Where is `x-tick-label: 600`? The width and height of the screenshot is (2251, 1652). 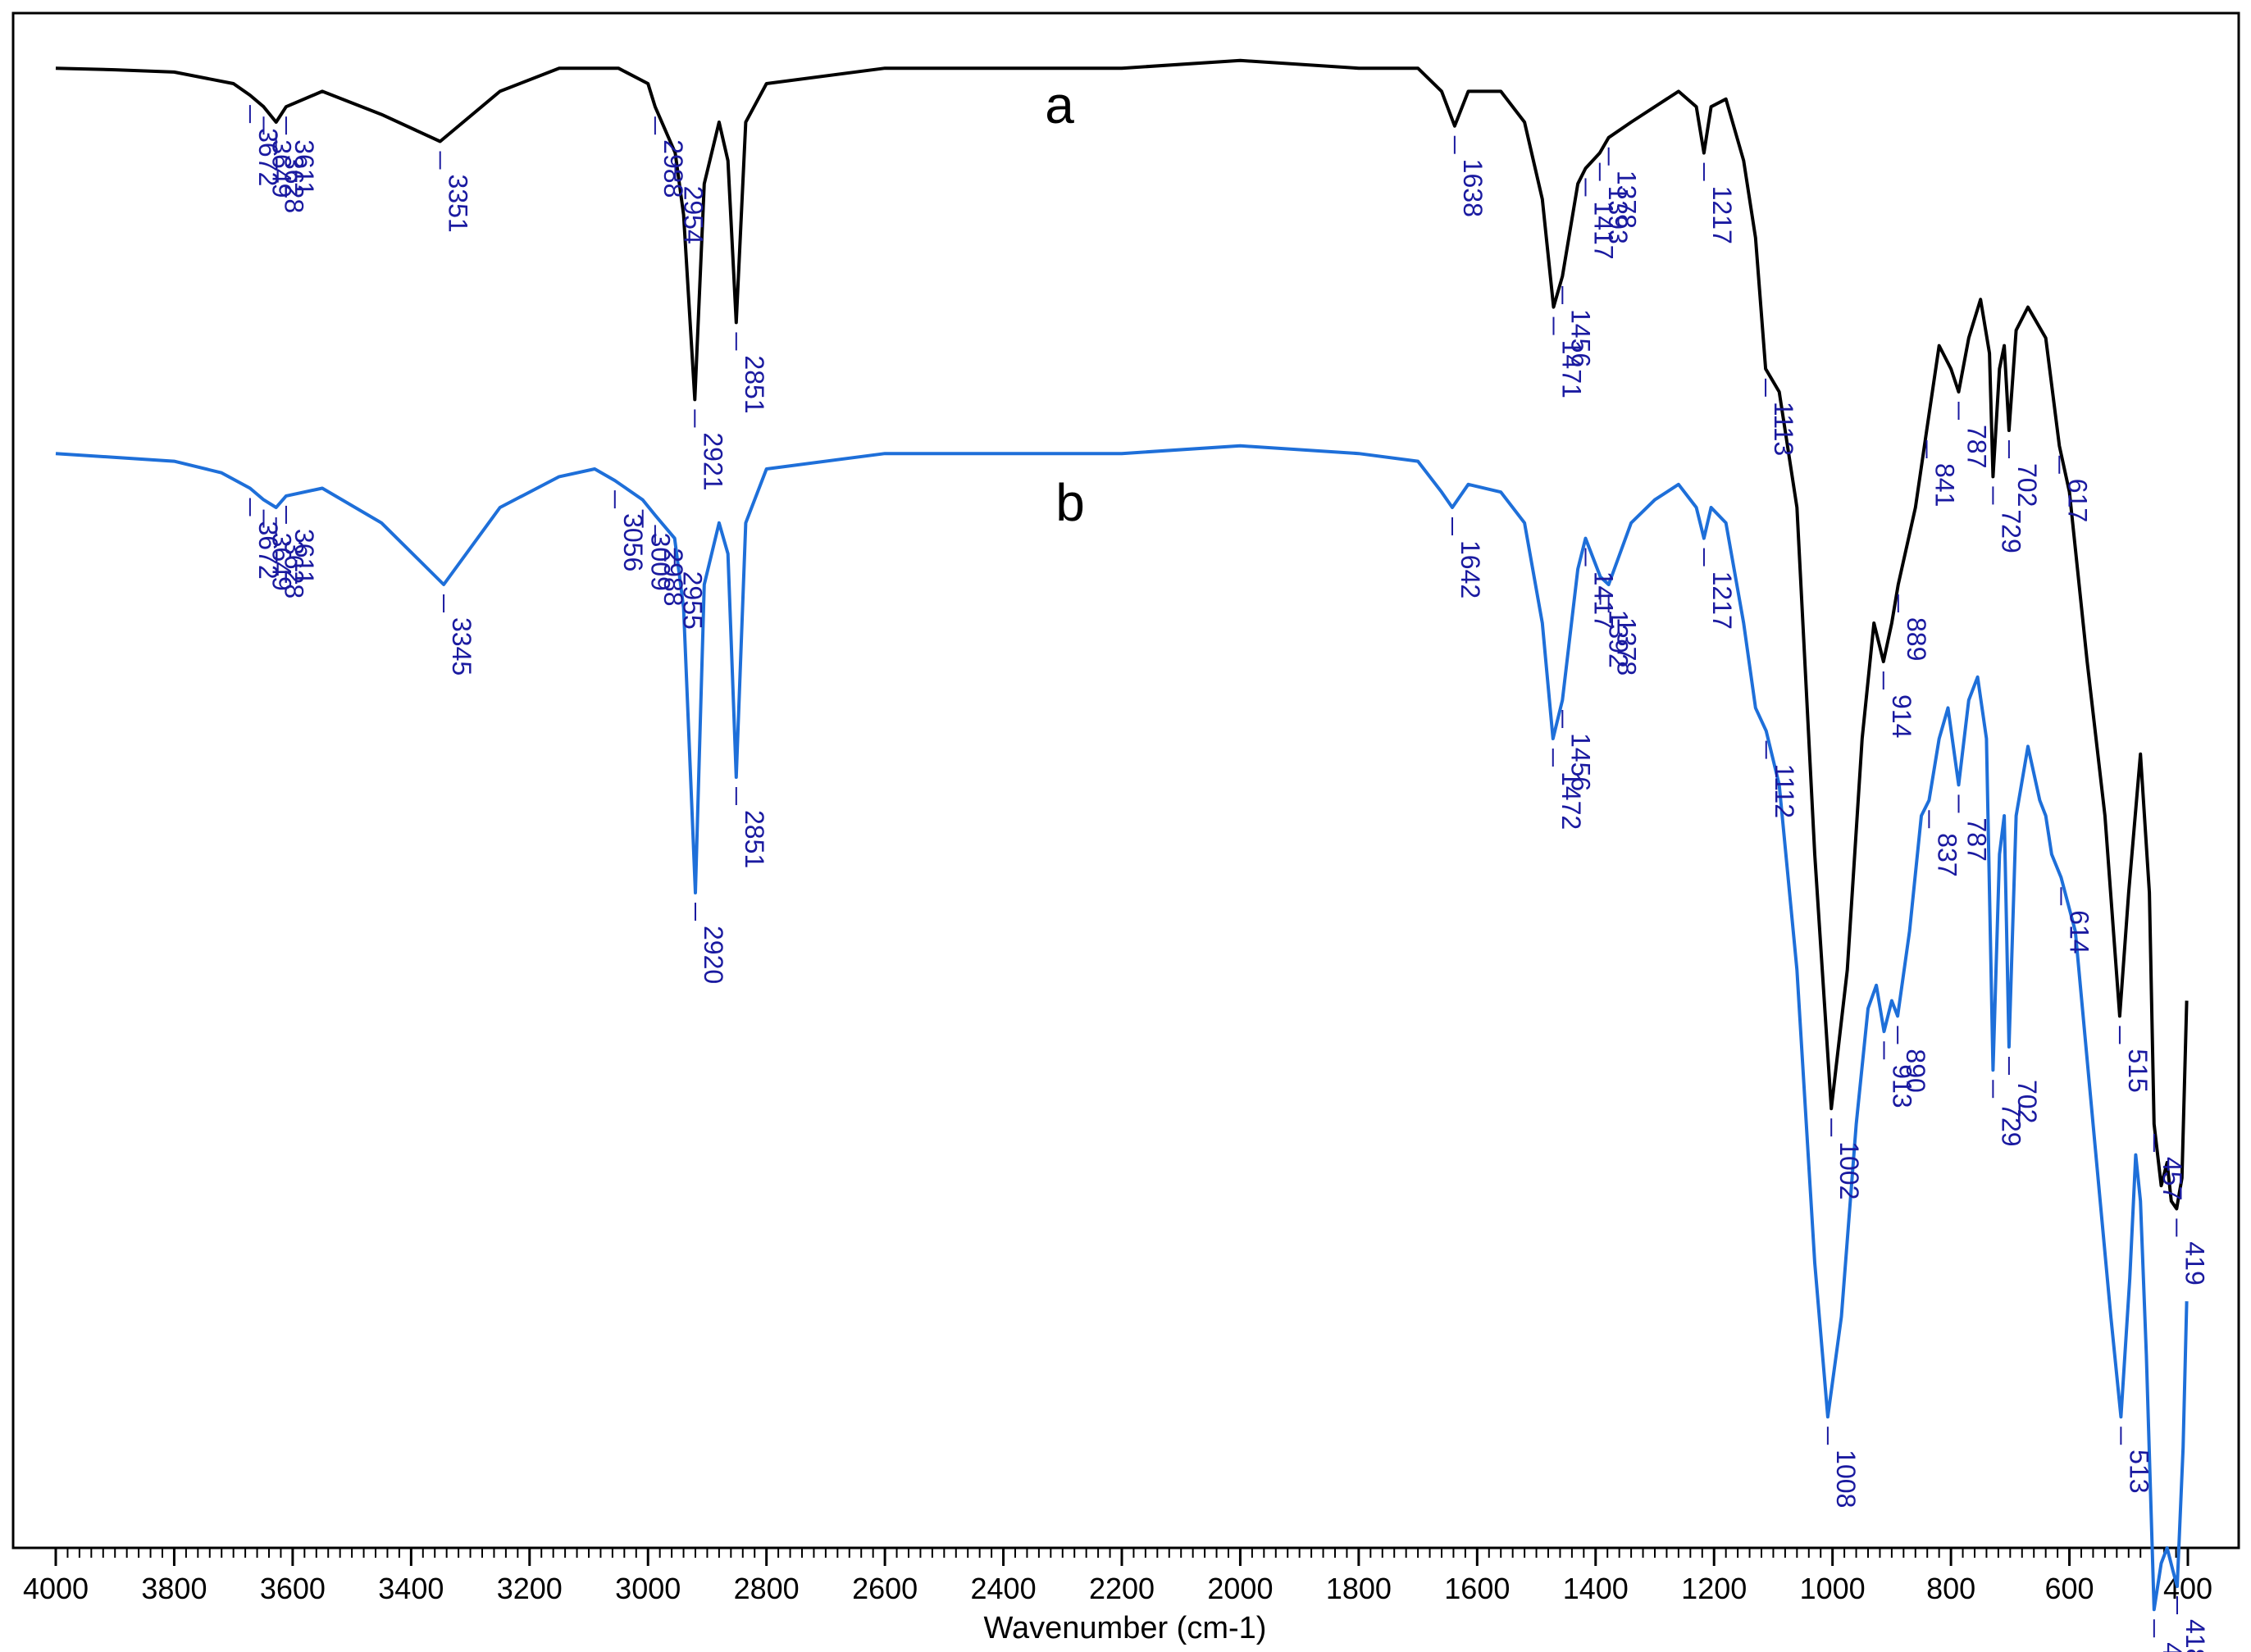
x-tick-label: 600 is located at coordinates (2069, 1588).